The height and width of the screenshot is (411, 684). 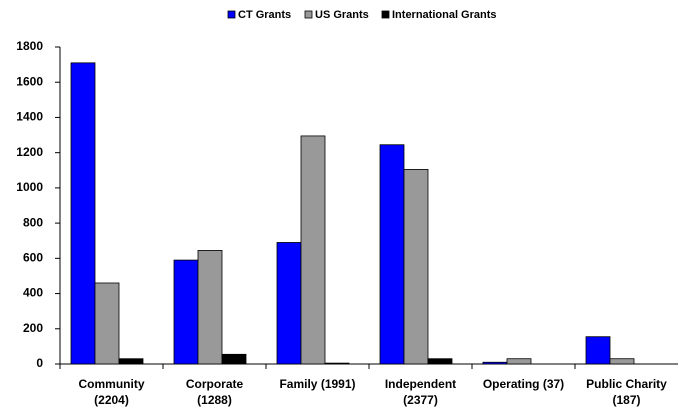 I want to click on y-tick-label: 1200, so click(x=29, y=152).